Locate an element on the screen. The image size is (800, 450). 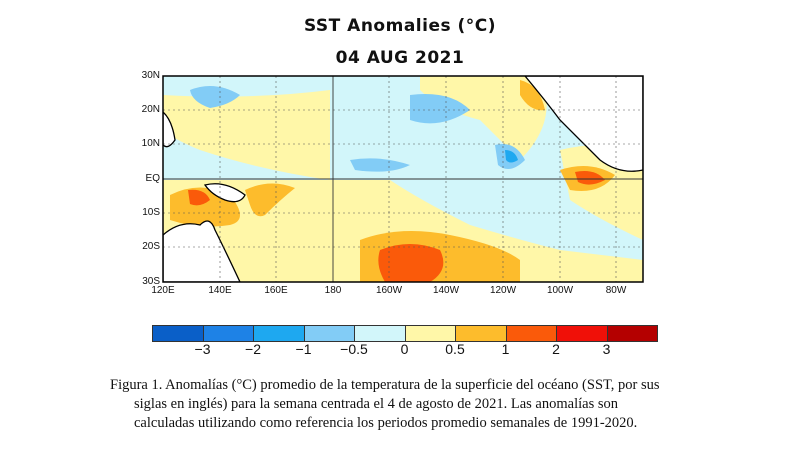
land-png is located at coordinates (224, 193).